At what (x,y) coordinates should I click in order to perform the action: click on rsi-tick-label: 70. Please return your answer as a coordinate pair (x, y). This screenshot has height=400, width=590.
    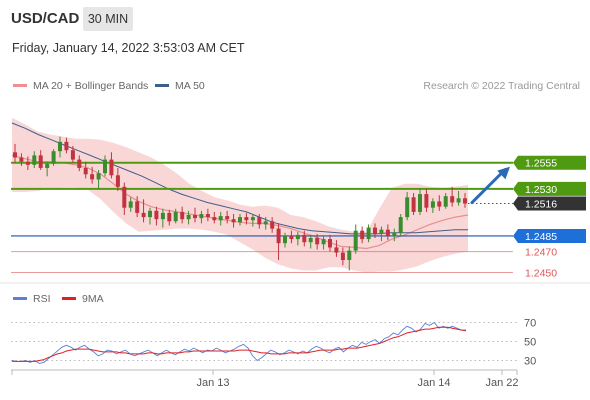
    Looking at the image, I should click on (530, 324).